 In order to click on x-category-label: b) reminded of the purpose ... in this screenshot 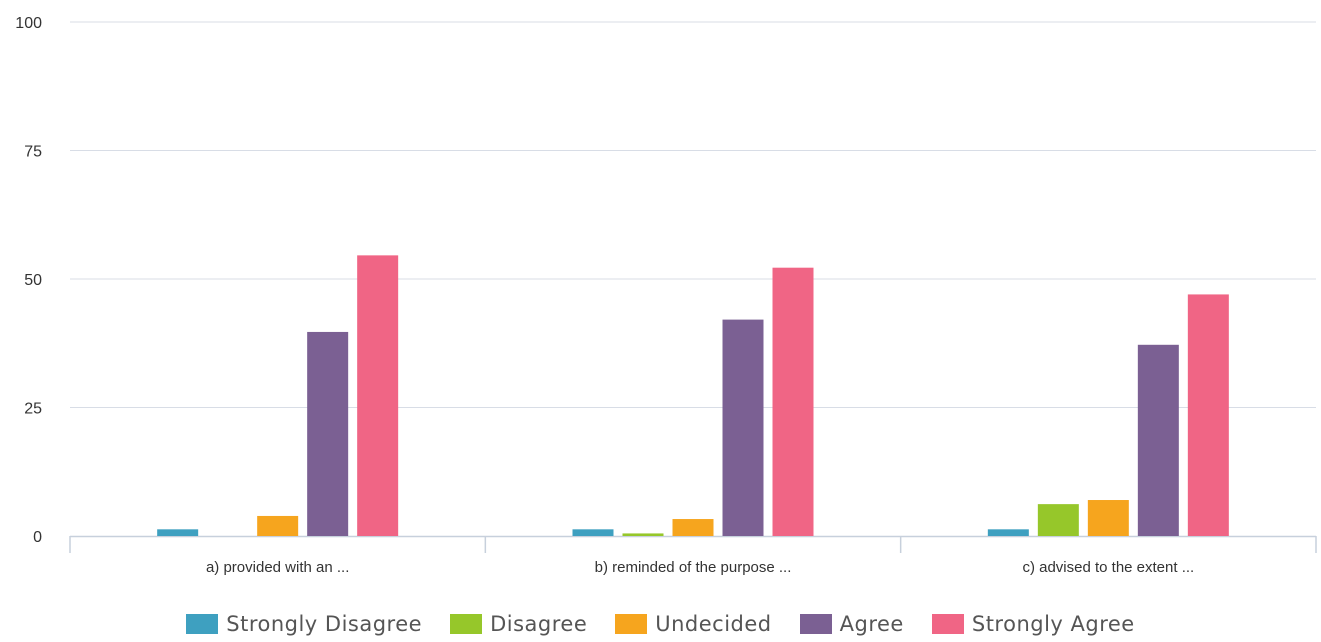, I will do `click(693, 567)`.